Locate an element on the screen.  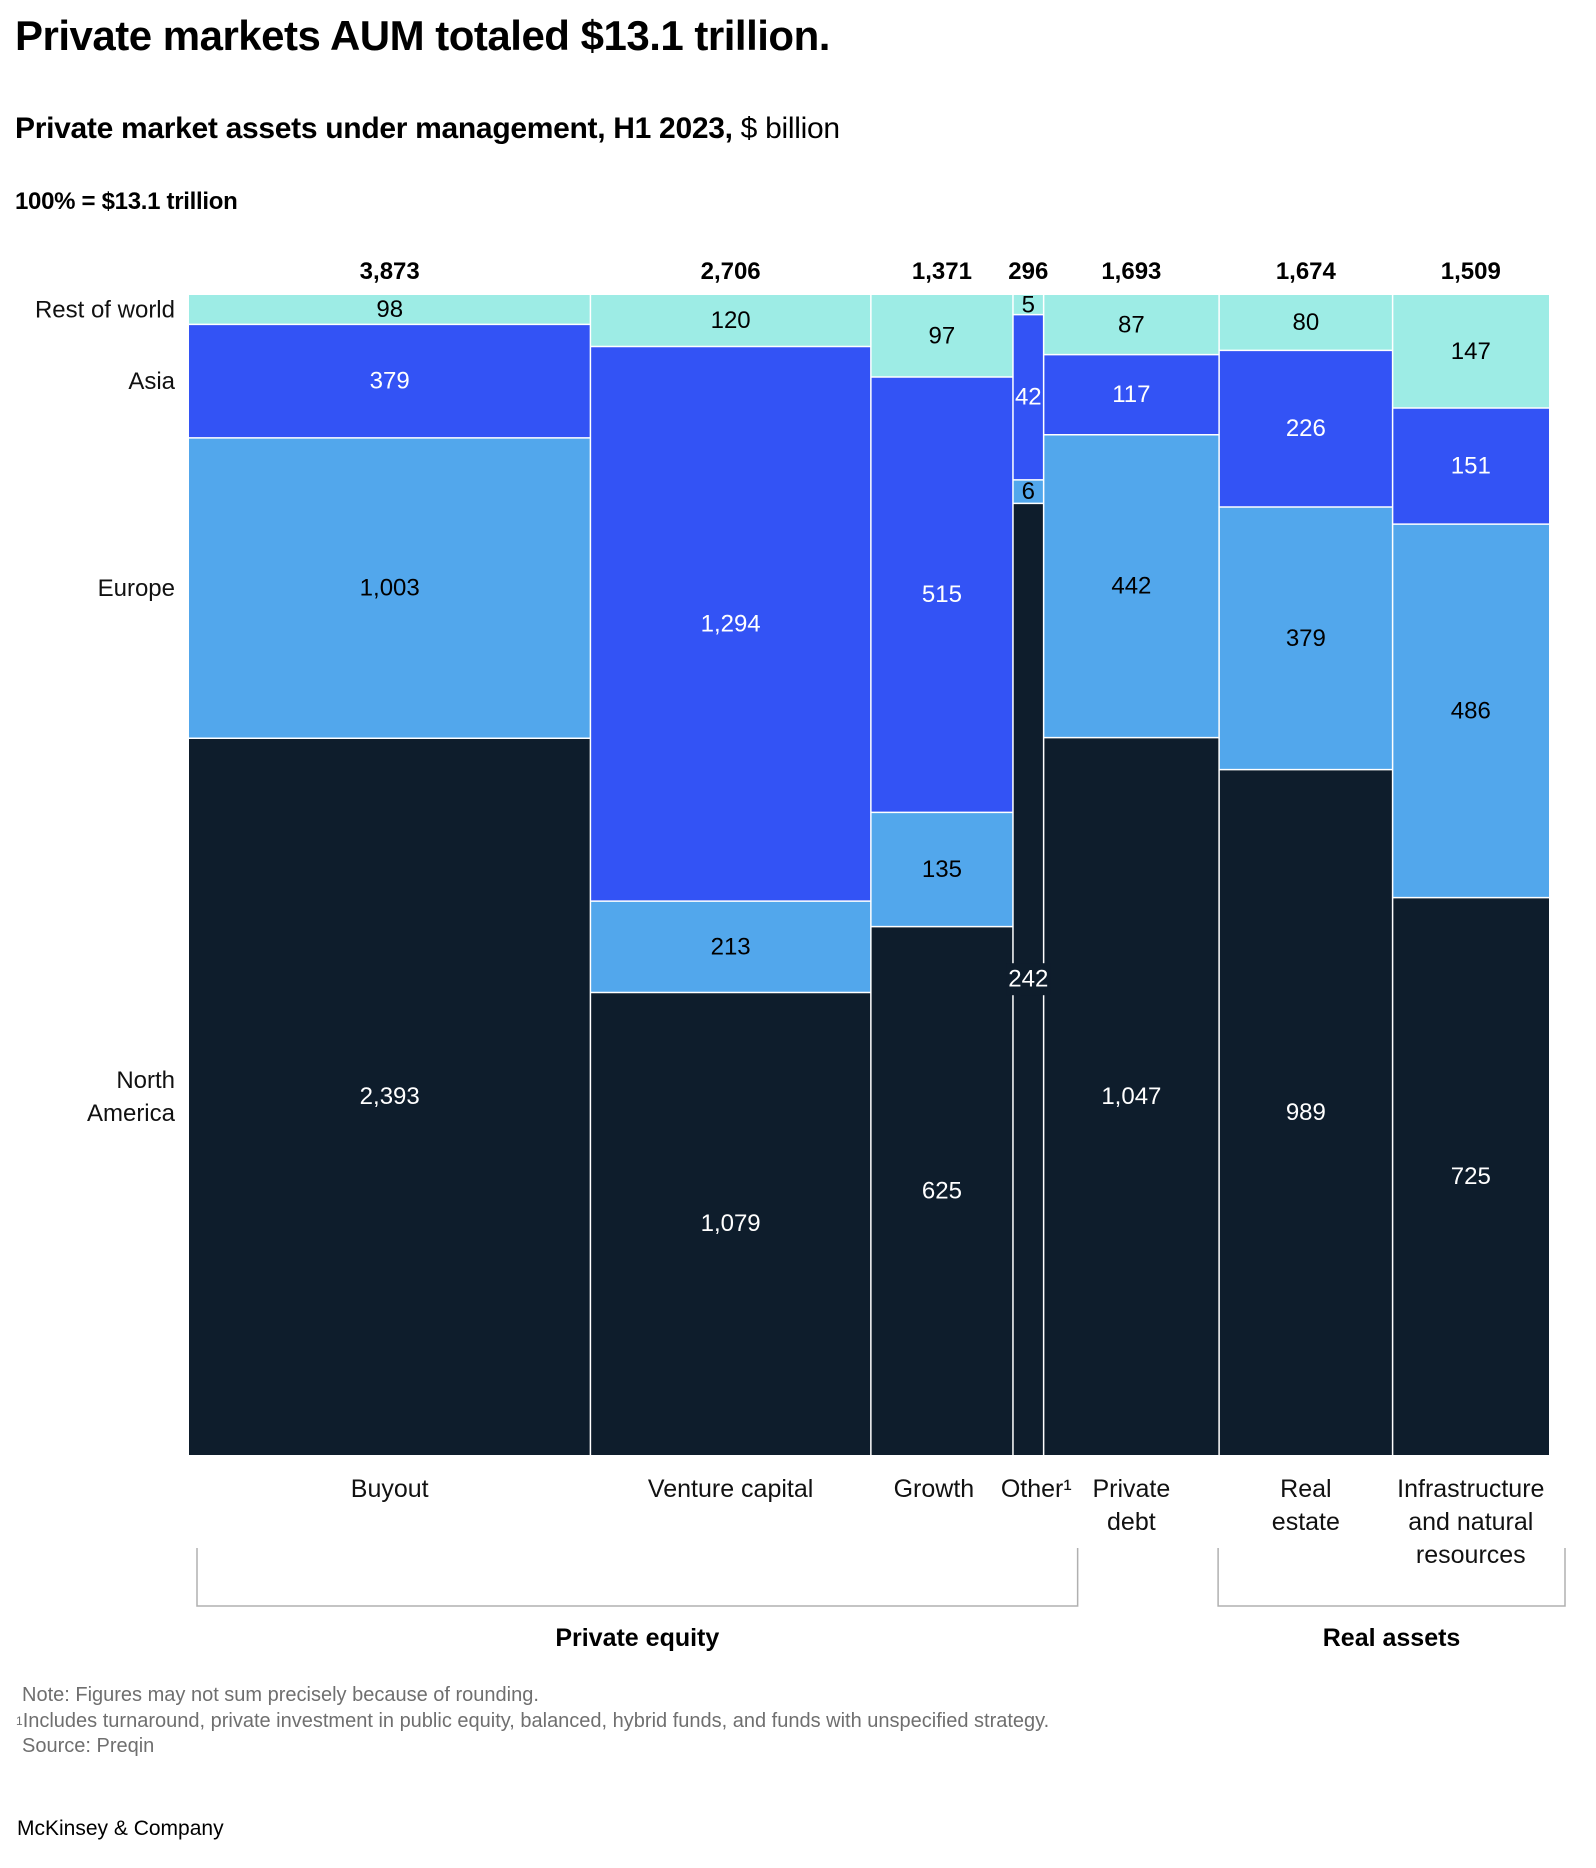
category-label: Private is located at coordinates (1131, 1489).